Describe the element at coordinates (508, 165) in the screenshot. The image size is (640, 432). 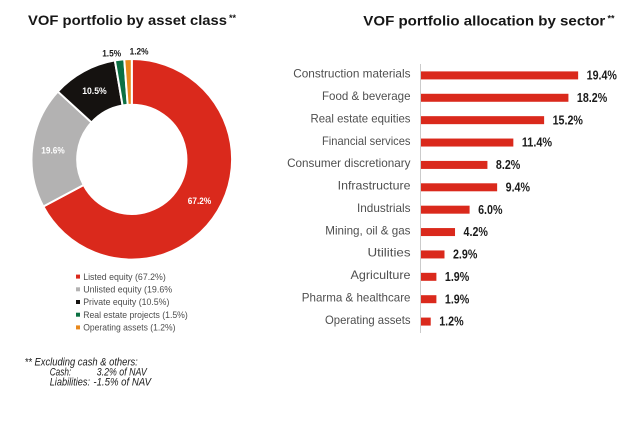
I see `svg-text: 8.2%` at that location.